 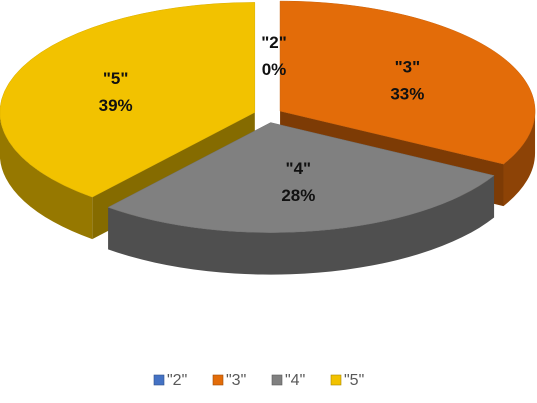 I want to click on data-label-category-3: "3", so click(x=408, y=66).